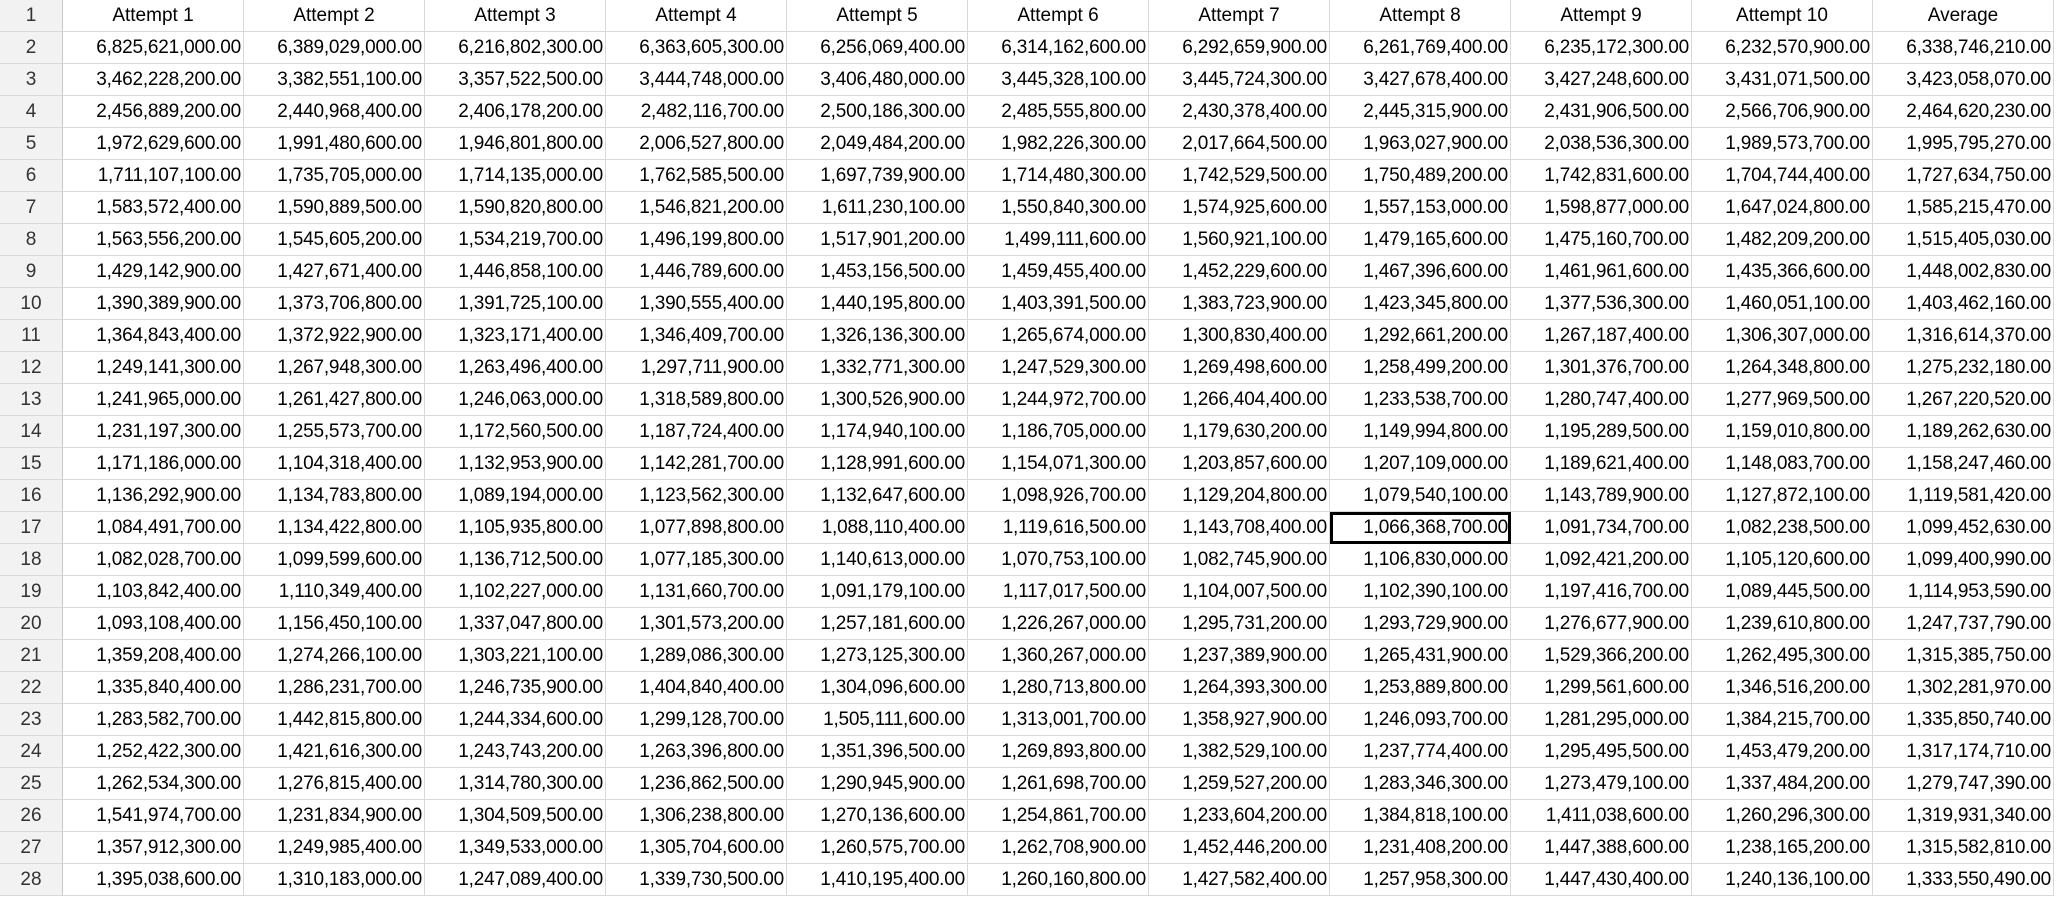  Describe the element at coordinates (696, 48) in the screenshot. I see `data-cell: 6,363,605,300.00` at that location.